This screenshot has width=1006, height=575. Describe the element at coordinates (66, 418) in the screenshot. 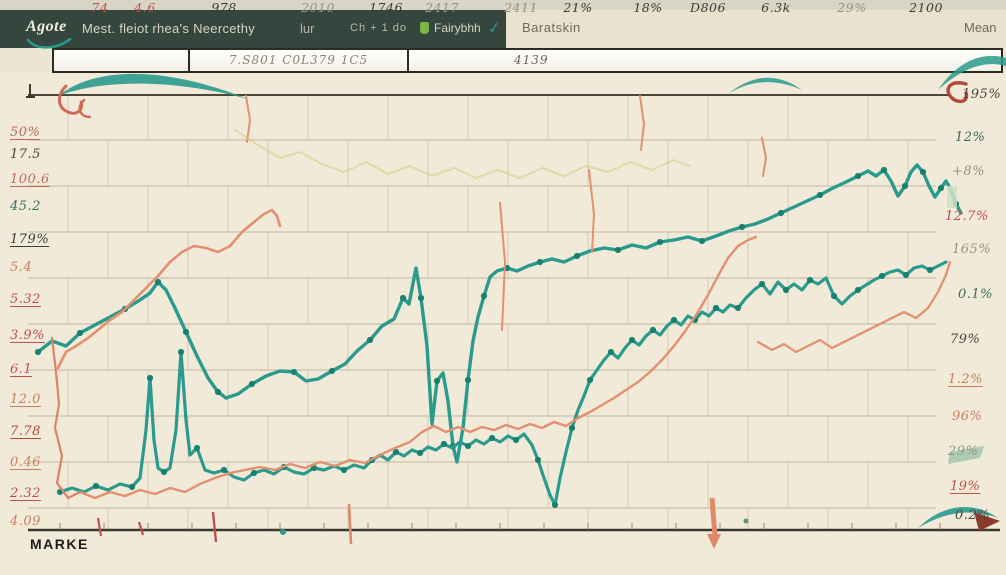

I see `series-salmon-left-strand` at that location.